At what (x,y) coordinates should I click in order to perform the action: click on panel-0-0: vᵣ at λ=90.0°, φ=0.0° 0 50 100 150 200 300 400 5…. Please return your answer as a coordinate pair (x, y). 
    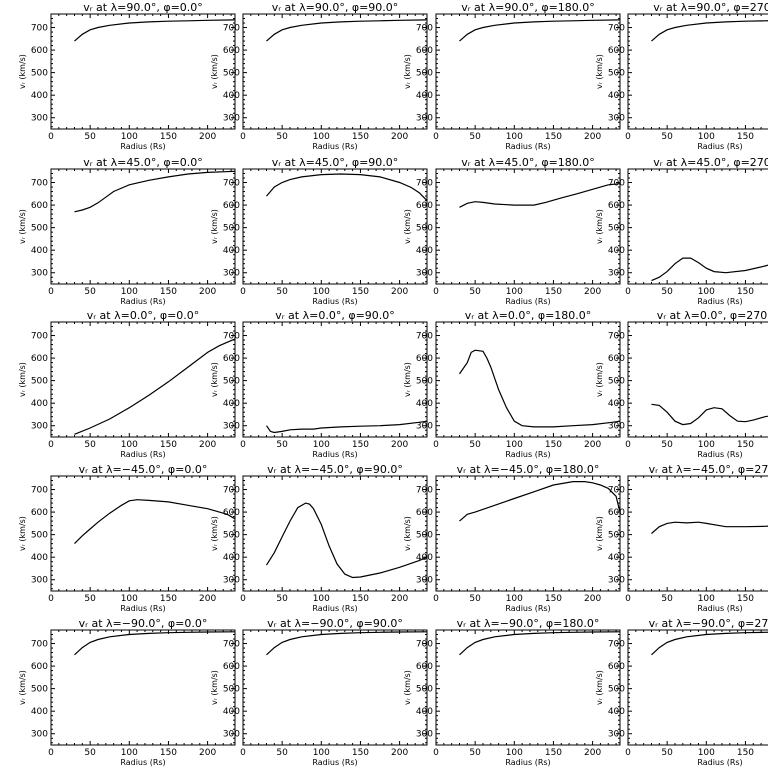
    Looking at the image, I should click on (127, 76).